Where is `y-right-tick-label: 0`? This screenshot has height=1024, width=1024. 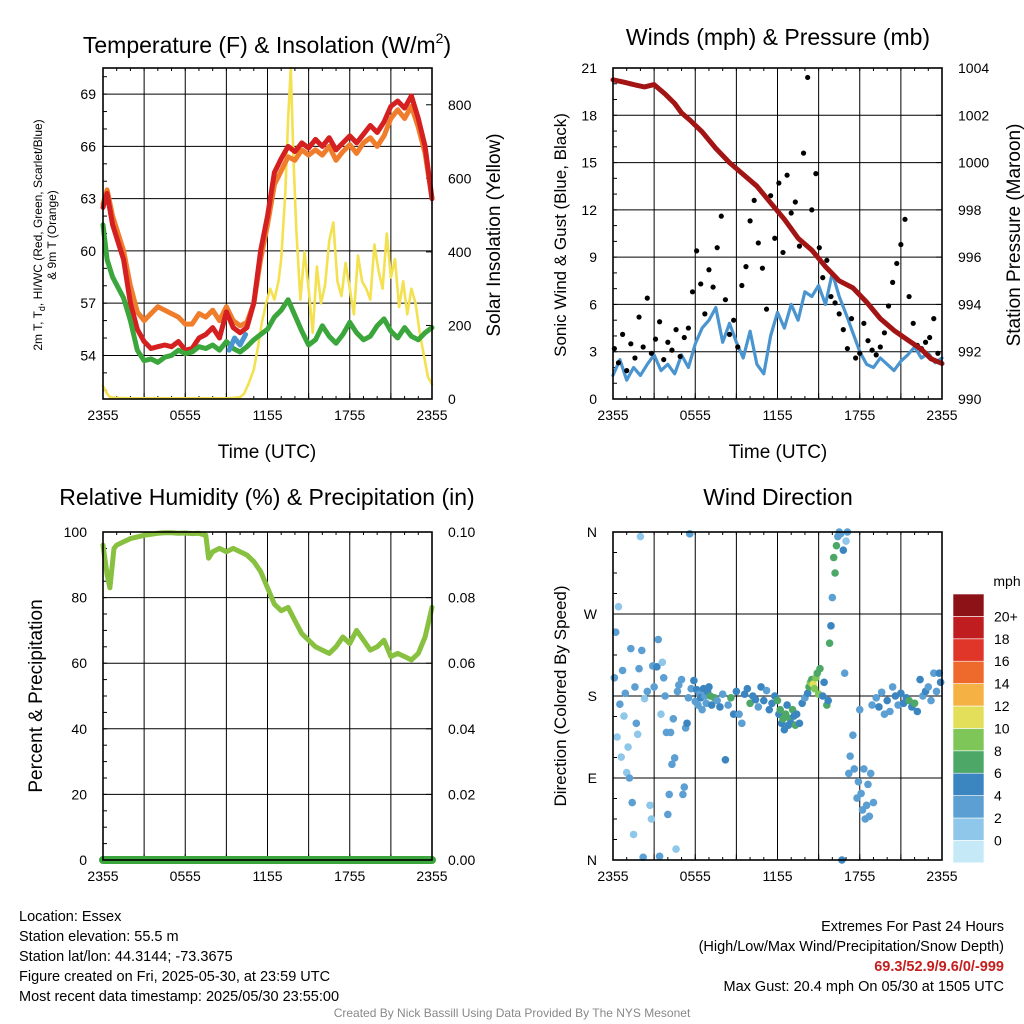
y-right-tick-label: 0 is located at coordinates (452, 399).